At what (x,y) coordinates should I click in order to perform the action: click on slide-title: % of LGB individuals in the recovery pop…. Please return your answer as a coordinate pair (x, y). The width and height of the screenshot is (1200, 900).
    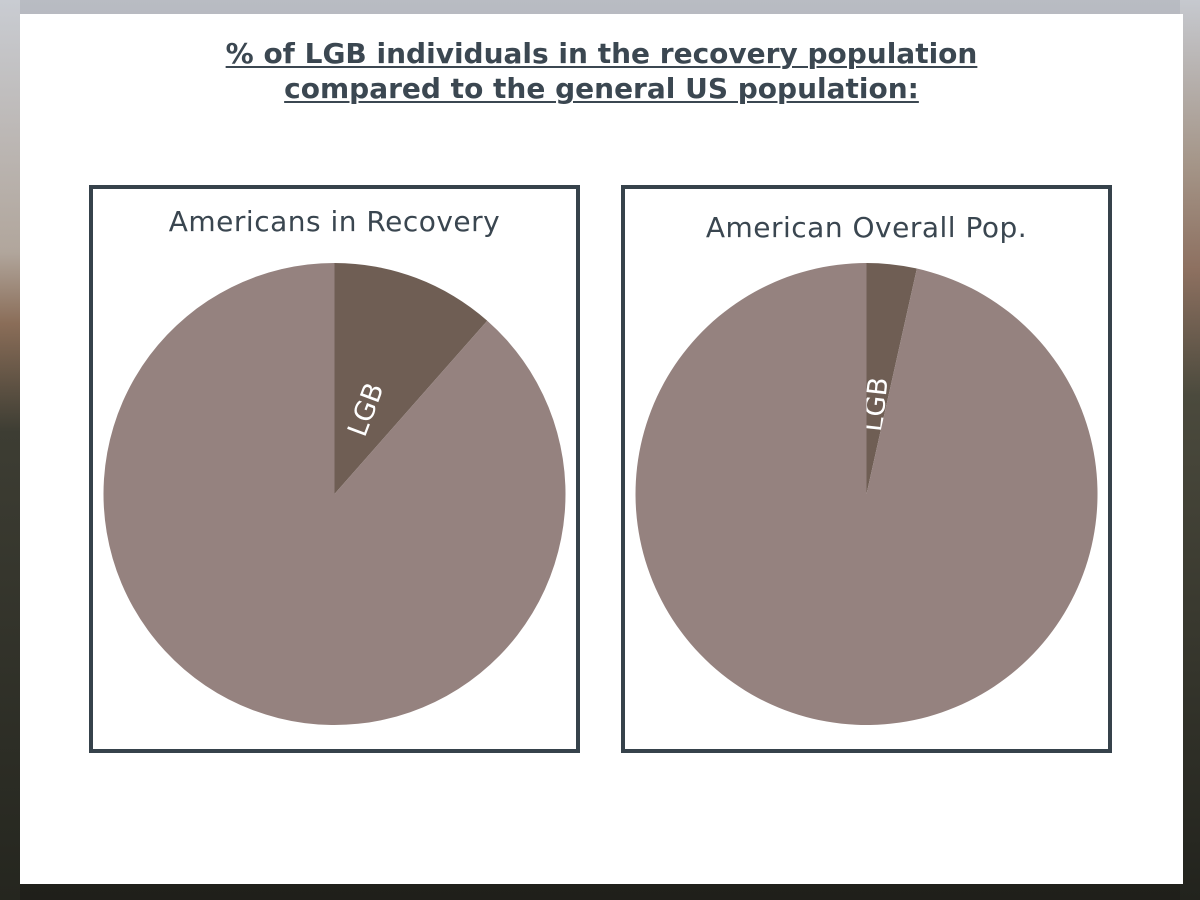
    Looking at the image, I should click on (601, 71).